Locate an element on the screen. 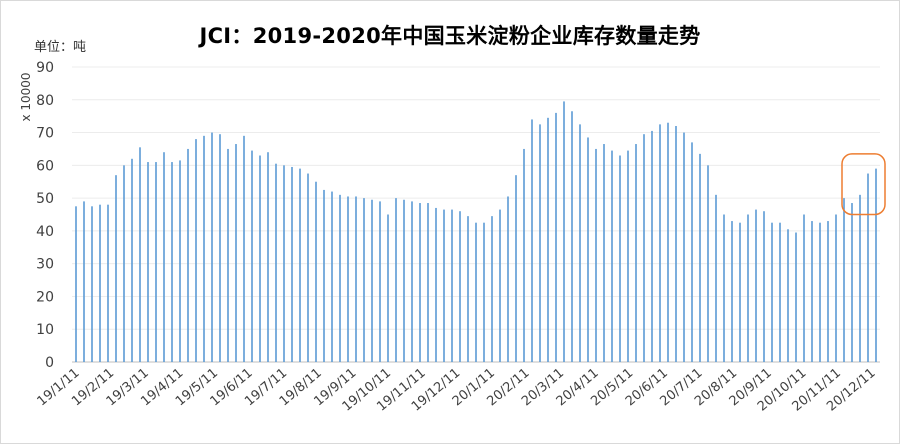 The image size is (900, 444). y-tick-label: 60 is located at coordinates (45, 166).